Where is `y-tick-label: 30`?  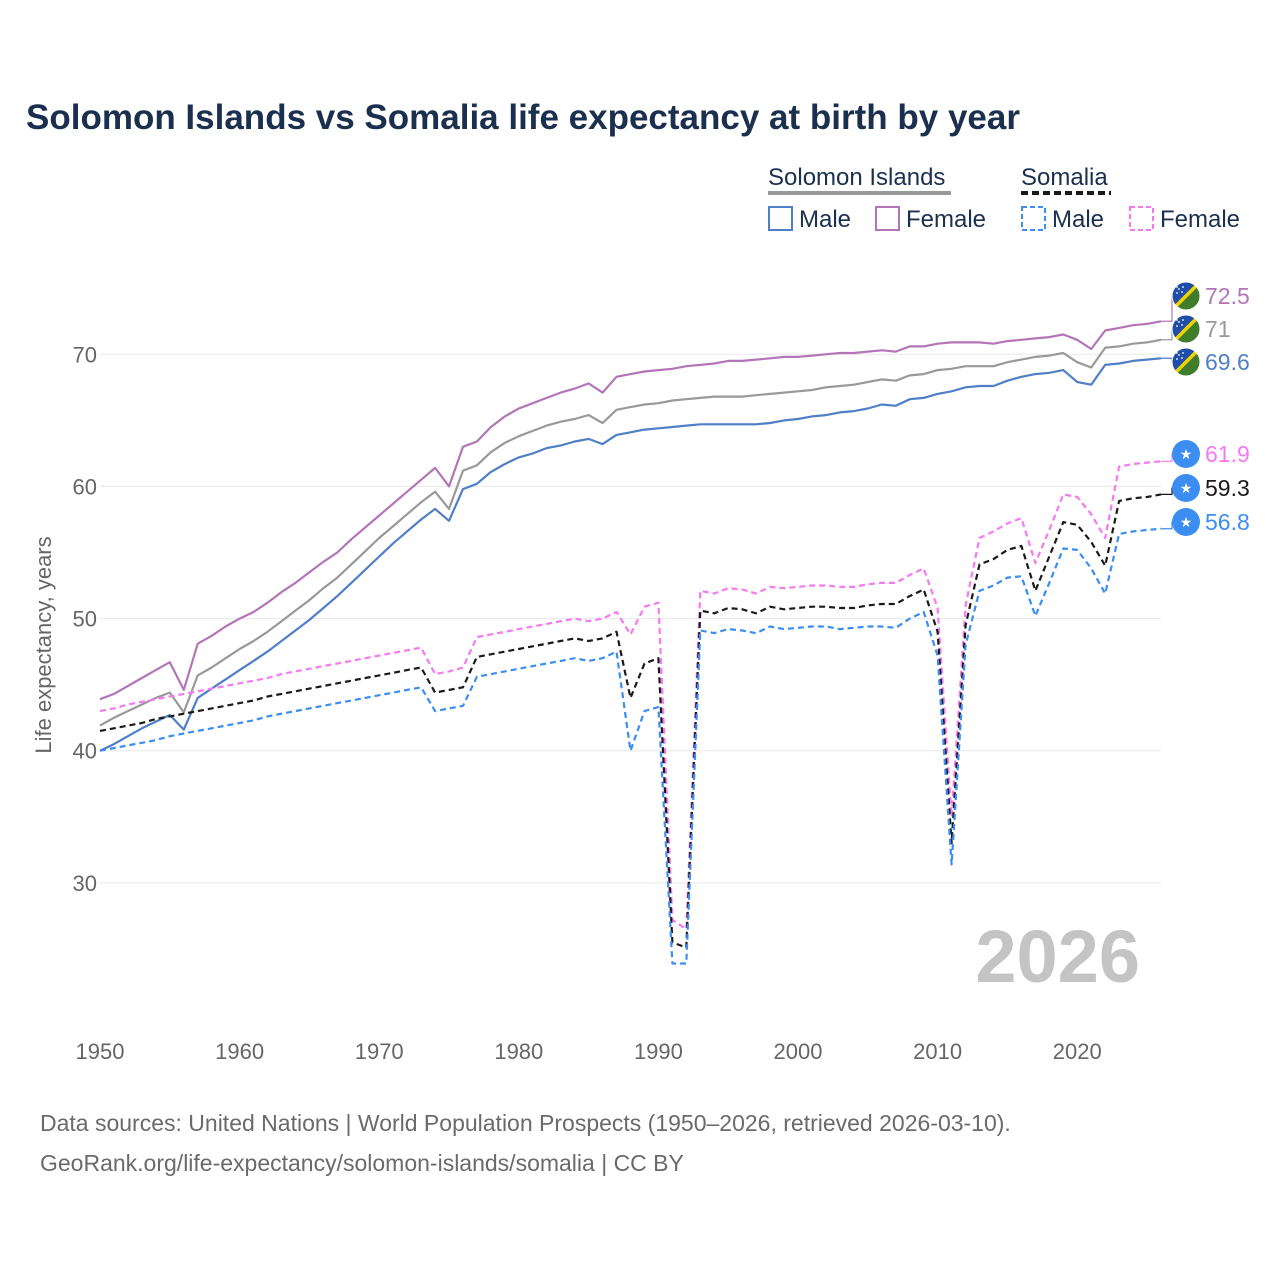 y-tick-label: 30 is located at coordinates (85, 883).